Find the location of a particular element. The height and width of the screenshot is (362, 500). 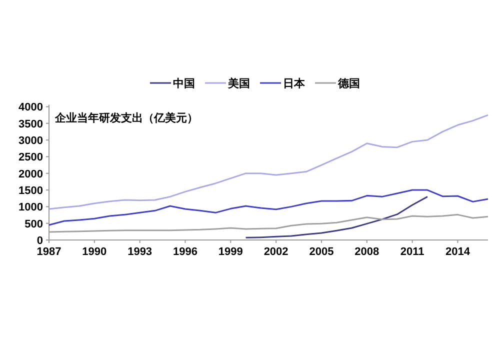

x-tick-label: 2011 is located at coordinates (412, 252).